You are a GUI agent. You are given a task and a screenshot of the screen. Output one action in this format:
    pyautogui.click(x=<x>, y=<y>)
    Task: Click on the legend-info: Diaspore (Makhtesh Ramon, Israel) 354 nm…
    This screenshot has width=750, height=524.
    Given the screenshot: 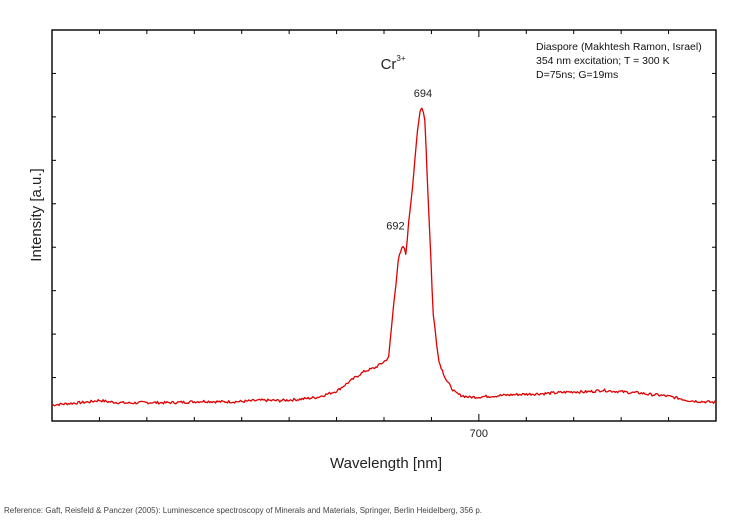 What is the action you would take?
    pyautogui.click(x=619, y=61)
    